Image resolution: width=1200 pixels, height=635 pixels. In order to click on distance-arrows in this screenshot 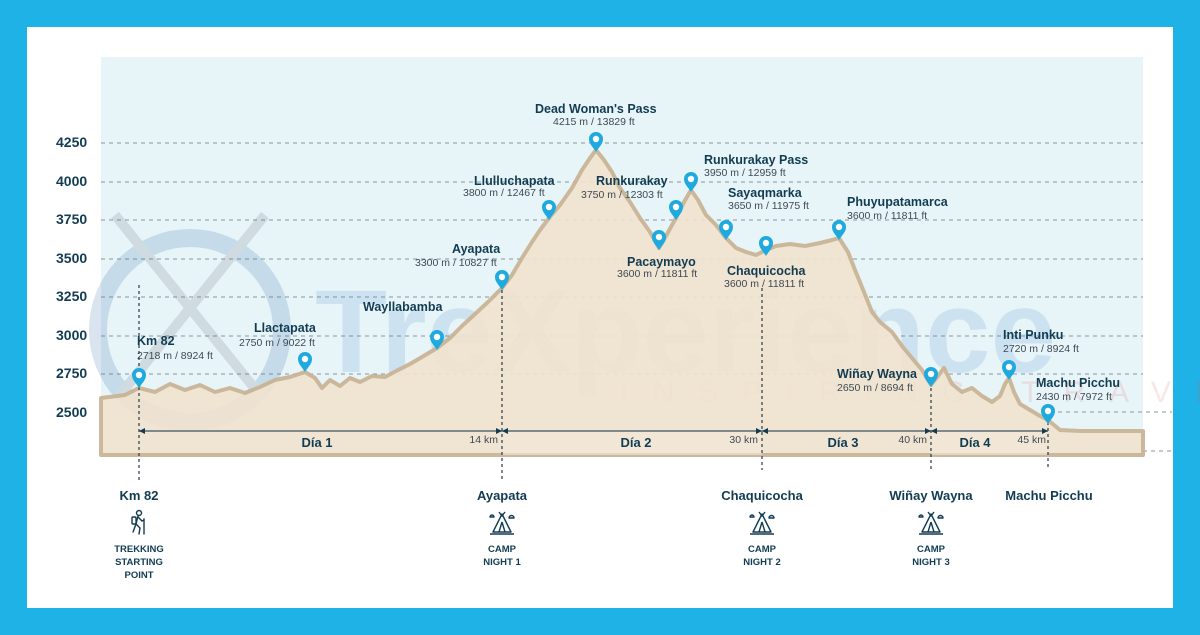, I will do `click(593, 431)`.